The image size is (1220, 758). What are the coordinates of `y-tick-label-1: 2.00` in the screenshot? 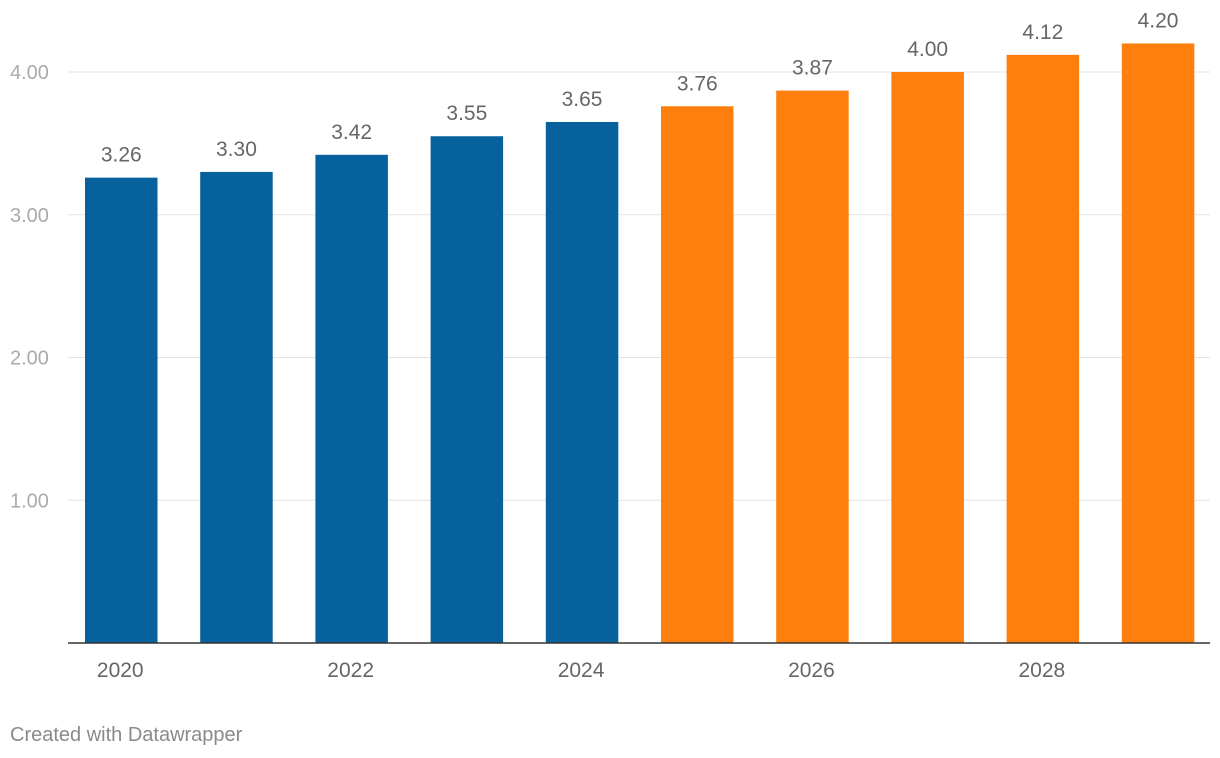 It's located at (29, 359).